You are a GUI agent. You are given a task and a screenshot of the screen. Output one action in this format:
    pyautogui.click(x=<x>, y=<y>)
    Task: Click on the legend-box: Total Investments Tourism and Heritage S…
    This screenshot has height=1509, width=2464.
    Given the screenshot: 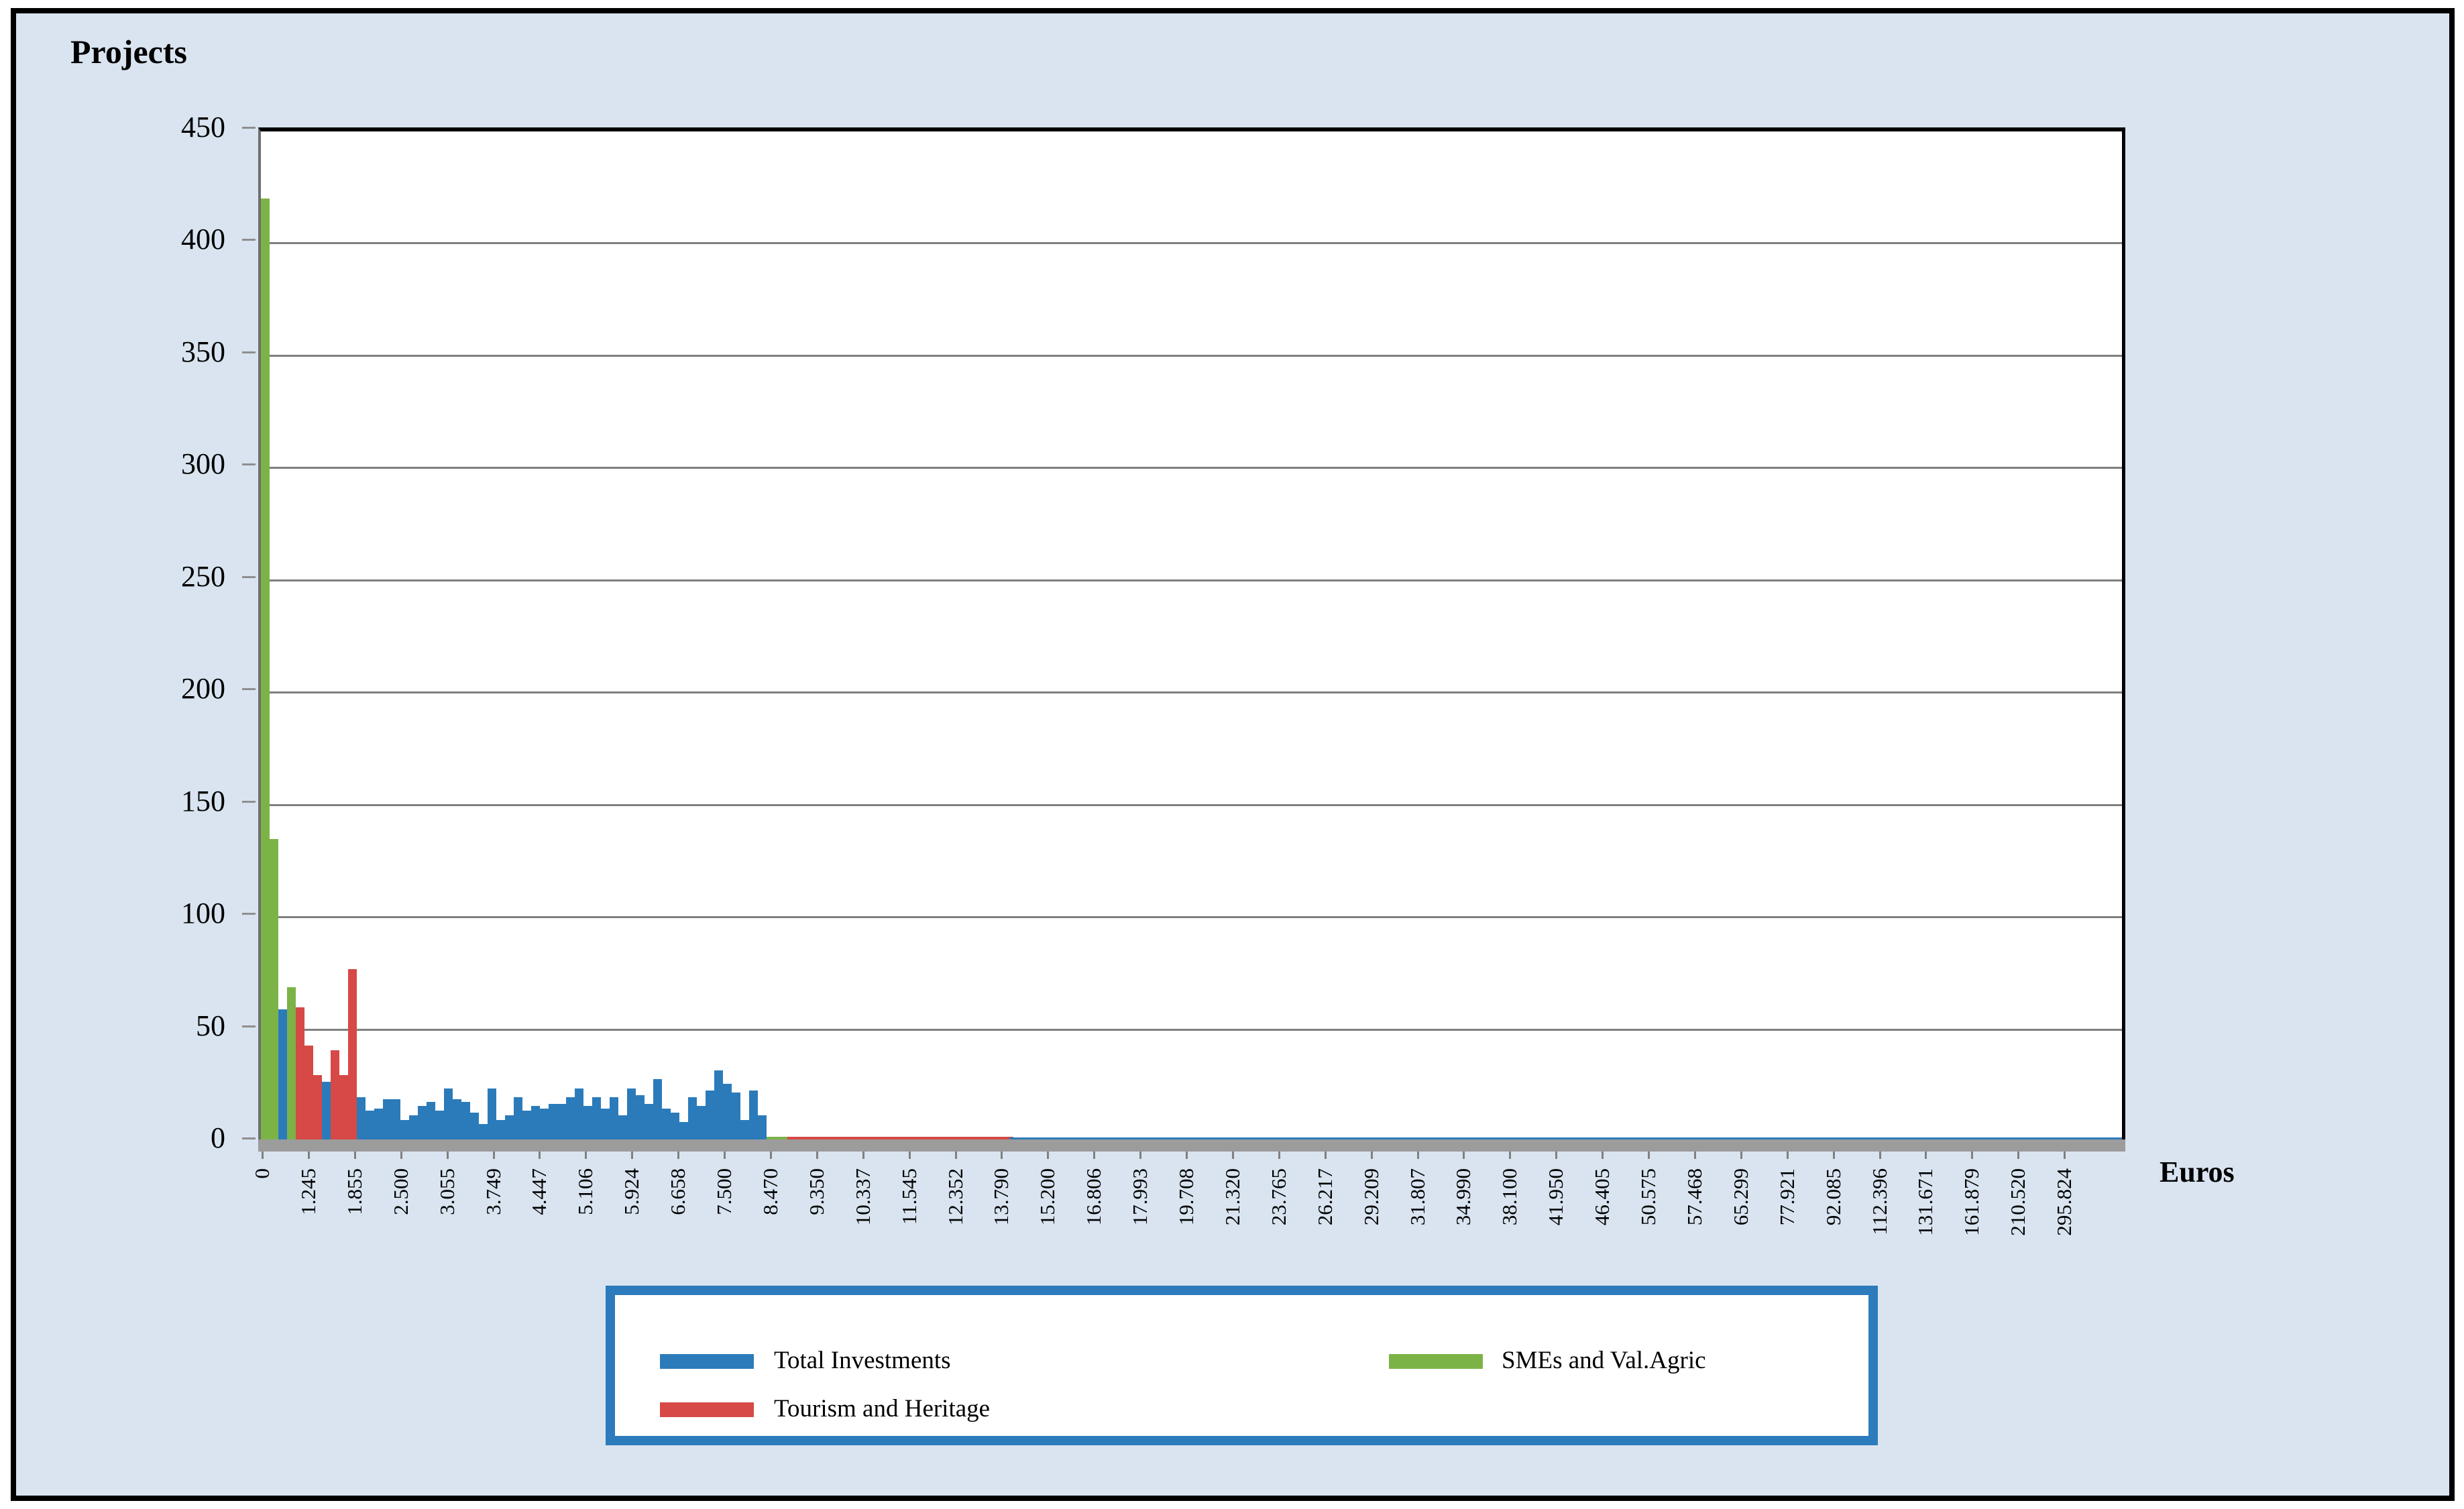 What is the action you would take?
    pyautogui.click(x=1242, y=1365)
    